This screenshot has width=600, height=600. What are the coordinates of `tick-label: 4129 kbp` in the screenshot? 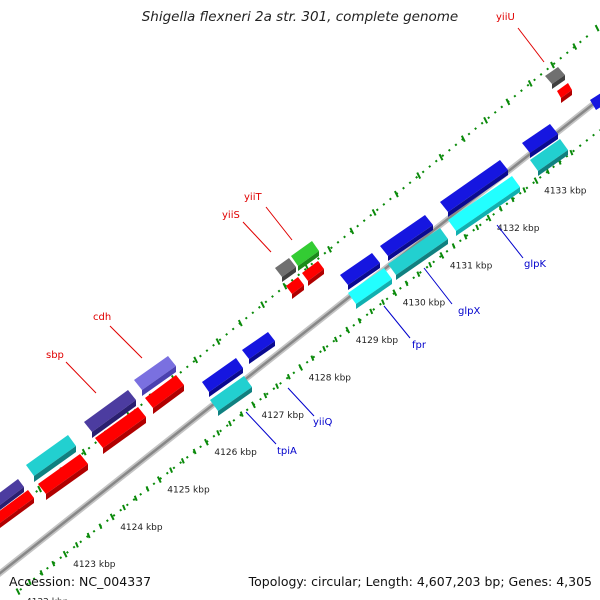 It's located at (377, 341).